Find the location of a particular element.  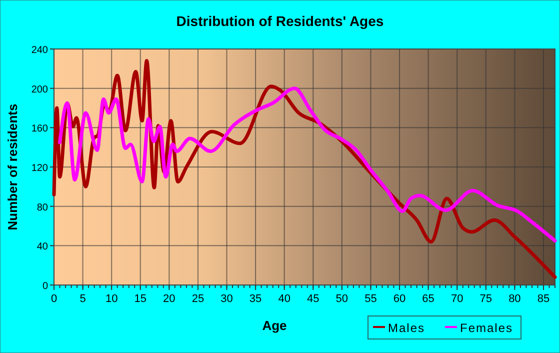

x-tick-label: 45 is located at coordinates (313, 299).